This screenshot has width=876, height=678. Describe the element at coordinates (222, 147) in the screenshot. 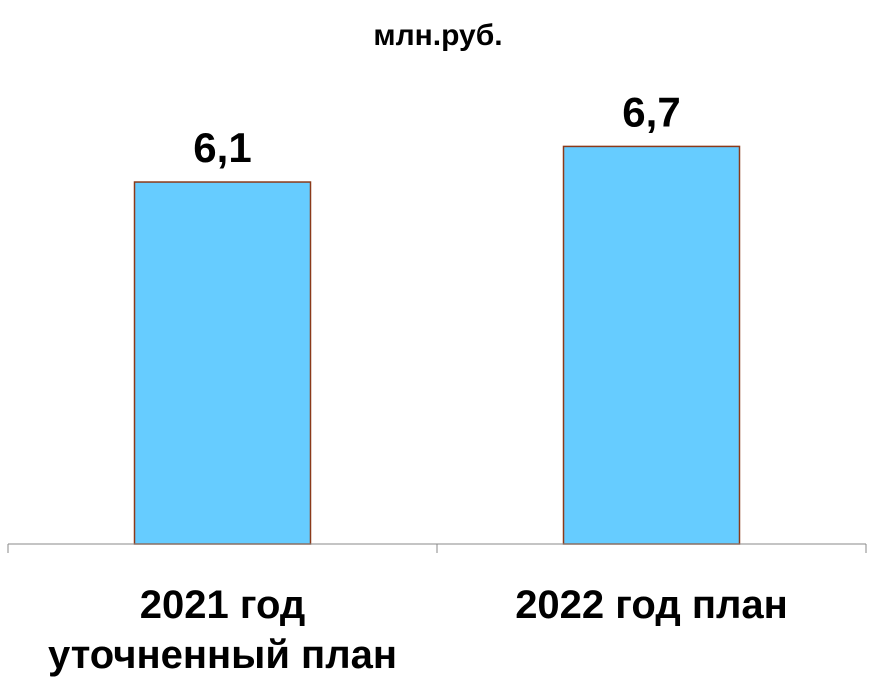

I see `data-label: 6,1` at that location.